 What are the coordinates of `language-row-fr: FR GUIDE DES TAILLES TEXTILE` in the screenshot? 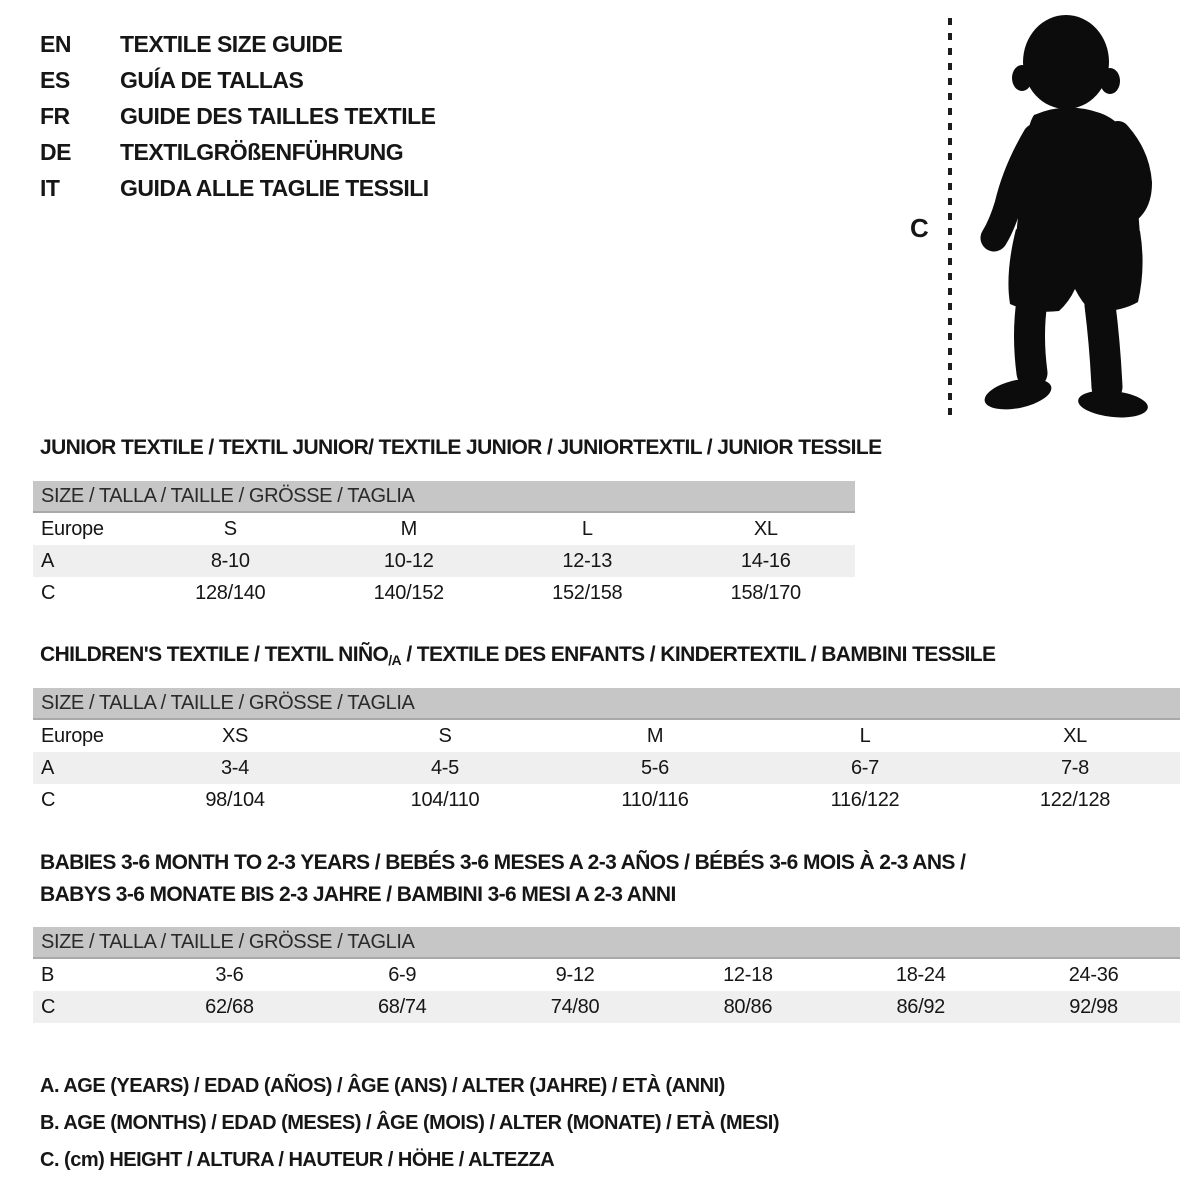 It's located at (238, 116).